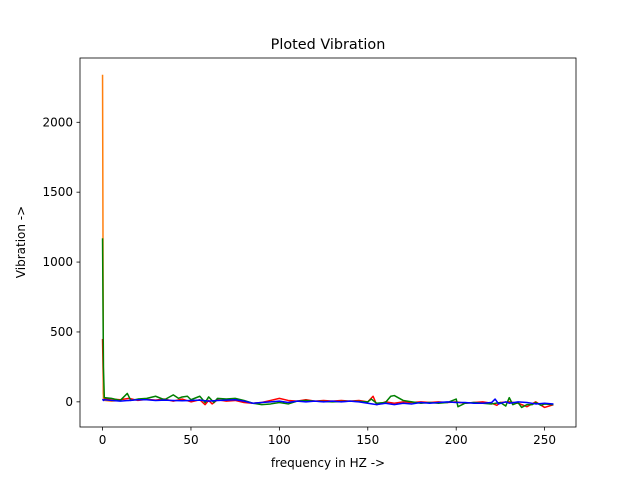 The width and height of the screenshot is (640, 484). I want to click on x-tick-label: 100, so click(279, 440).